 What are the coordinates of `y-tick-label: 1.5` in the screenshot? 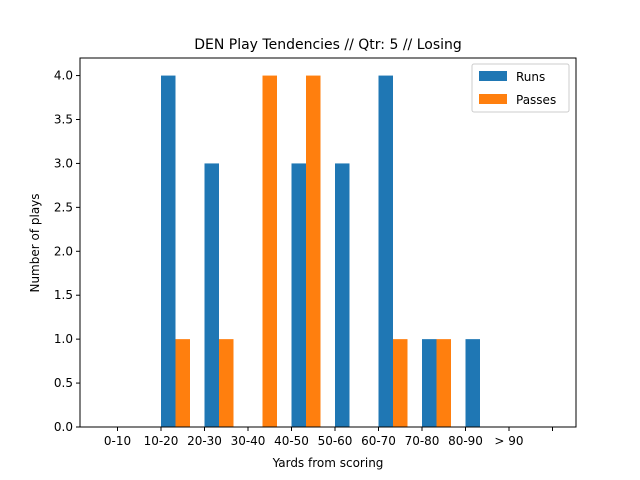 It's located at (63, 295).